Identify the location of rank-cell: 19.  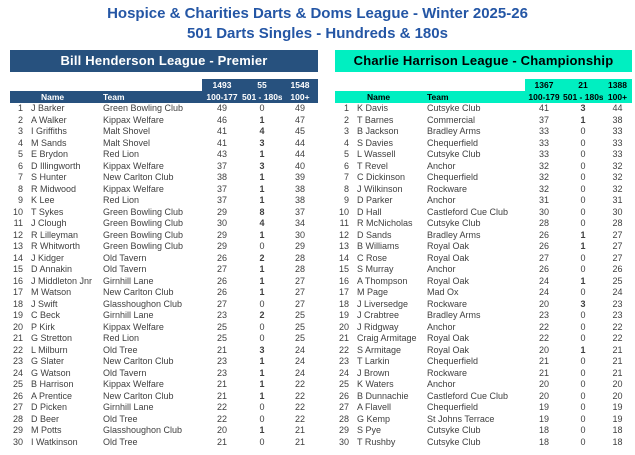
(17, 315).